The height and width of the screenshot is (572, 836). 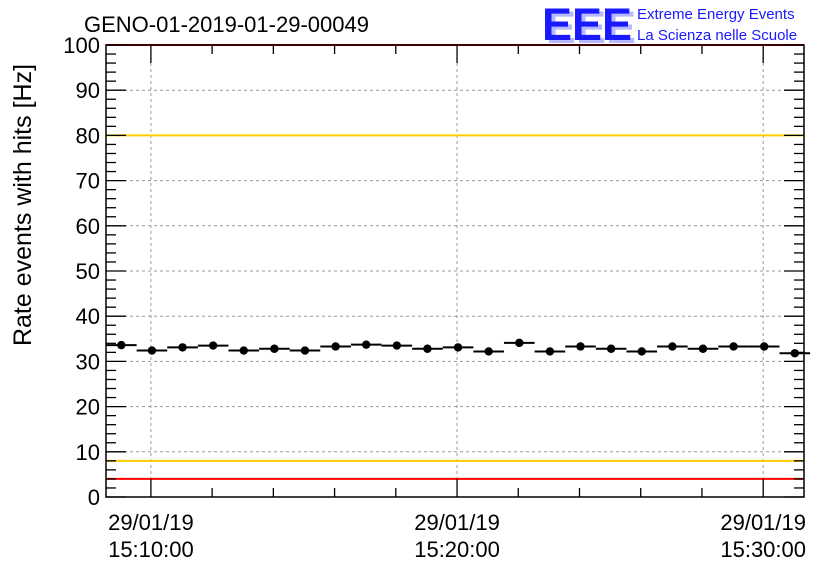 What do you see at coordinates (88, 407) in the screenshot?
I see `y-tick-label: 20` at bounding box center [88, 407].